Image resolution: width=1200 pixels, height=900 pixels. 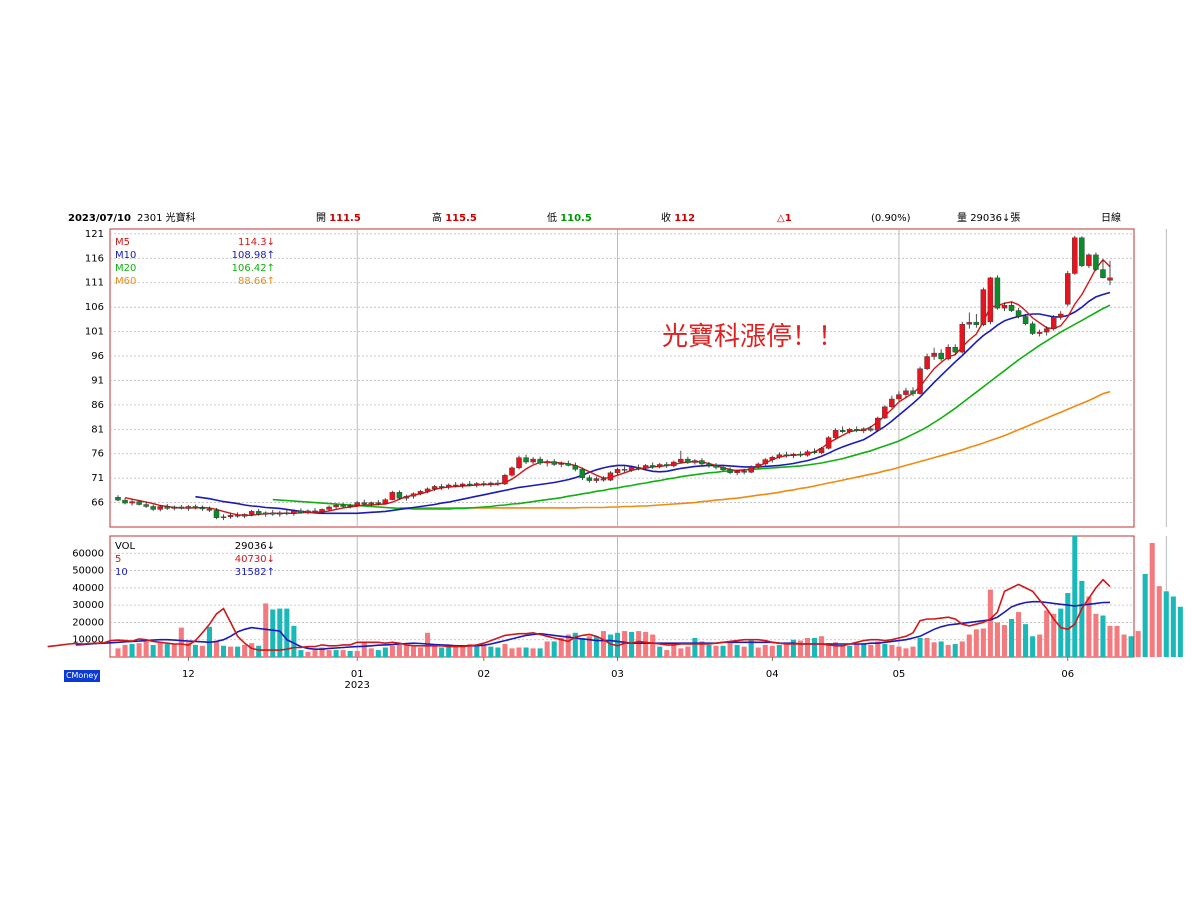 What do you see at coordinates (125, 268) in the screenshot?
I see `price-legend-name: M20` at bounding box center [125, 268].